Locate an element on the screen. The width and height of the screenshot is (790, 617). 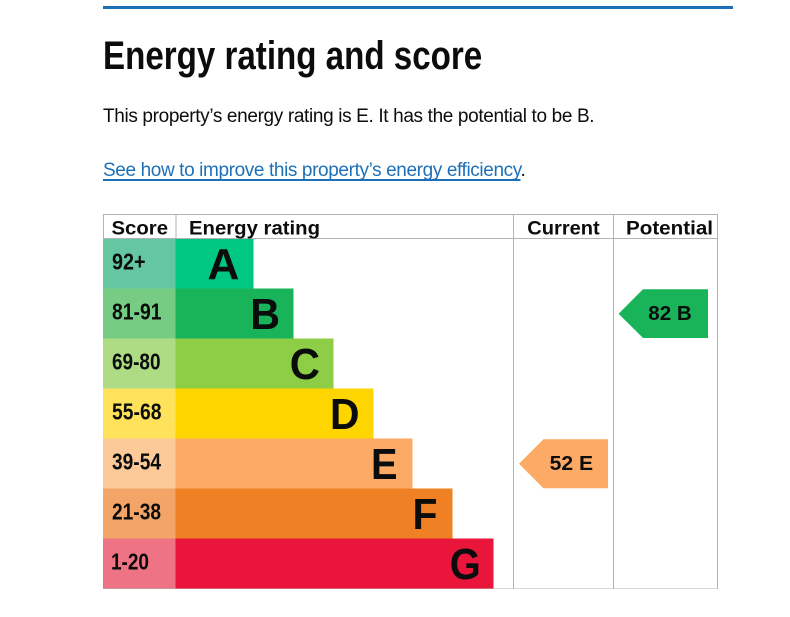
svg-text: 55-68 is located at coordinates (137, 412).